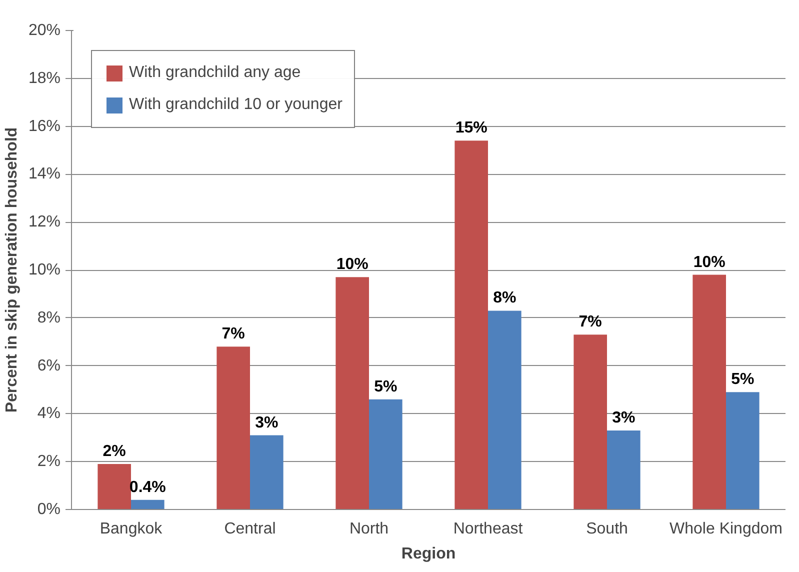  I want to click on y-tick-label: 10%, so click(44, 270).